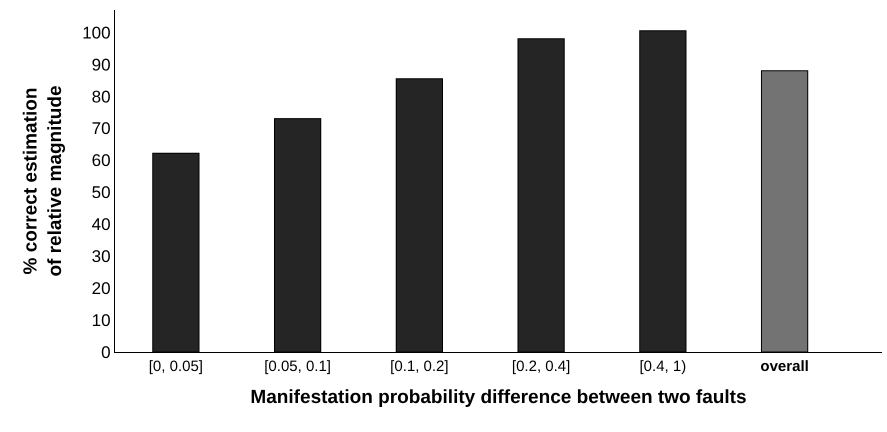  Describe the element at coordinates (419, 366) in the screenshot. I see `x-tick-label: [0.1, 0.2]` at that location.